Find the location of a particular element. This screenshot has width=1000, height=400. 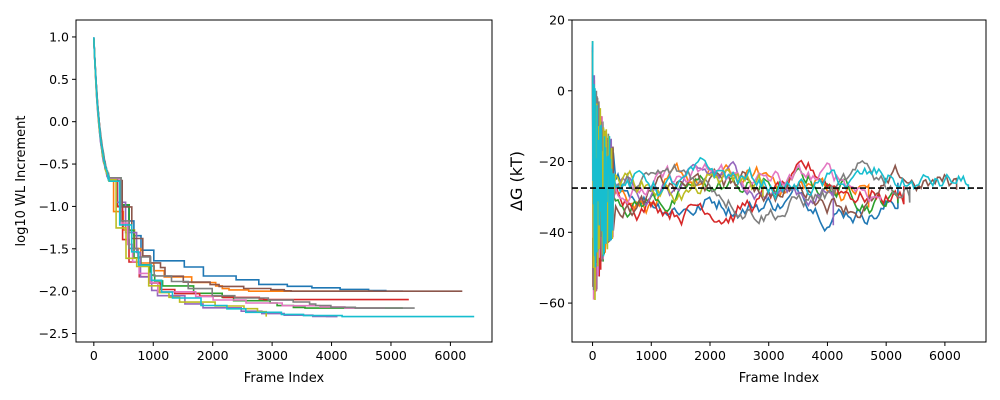

left-x-axis-label: Frame Index is located at coordinates (284, 378).